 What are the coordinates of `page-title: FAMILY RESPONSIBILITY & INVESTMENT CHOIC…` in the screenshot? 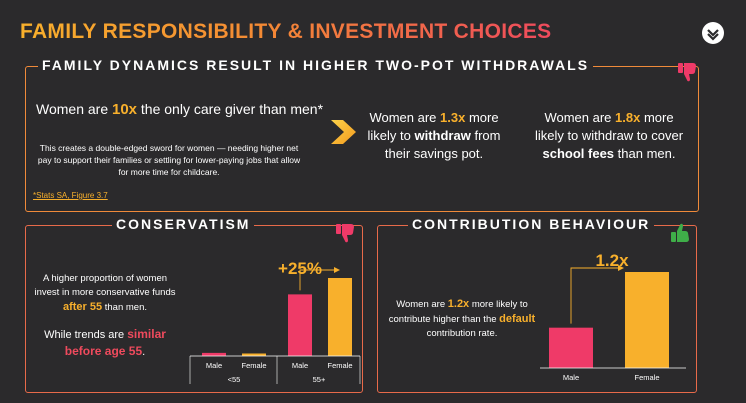 It's located at (286, 31).